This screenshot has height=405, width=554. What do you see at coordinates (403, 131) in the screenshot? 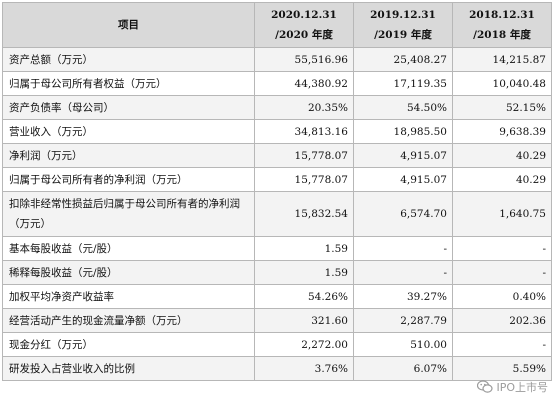
I see `cell-2019: 18,985.50` at bounding box center [403, 131].